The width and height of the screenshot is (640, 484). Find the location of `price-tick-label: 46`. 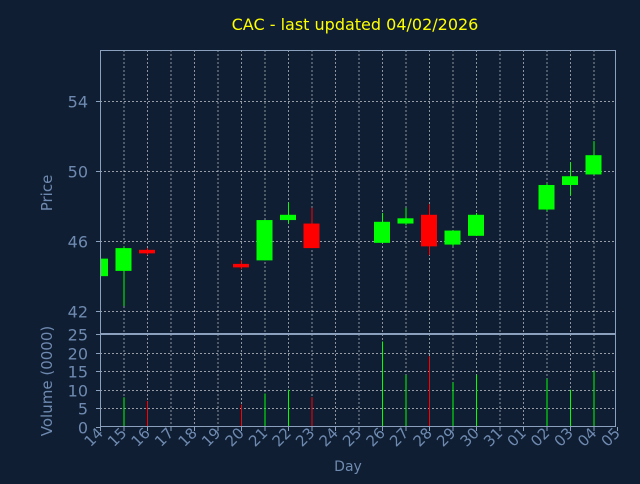

price-tick-label: 46 is located at coordinates (78, 242).